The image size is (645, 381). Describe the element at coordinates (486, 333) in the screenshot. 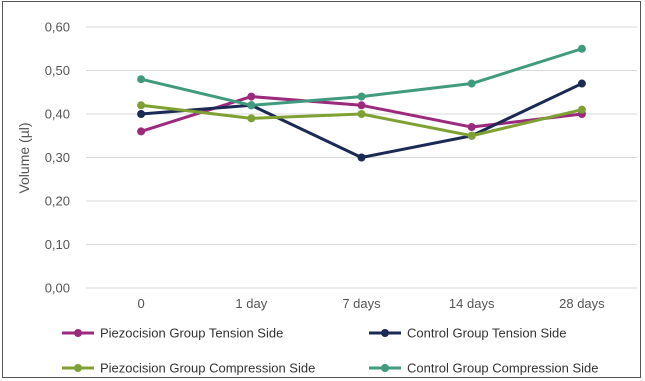

I see `legend-label: Control Group Tension Side` at that location.